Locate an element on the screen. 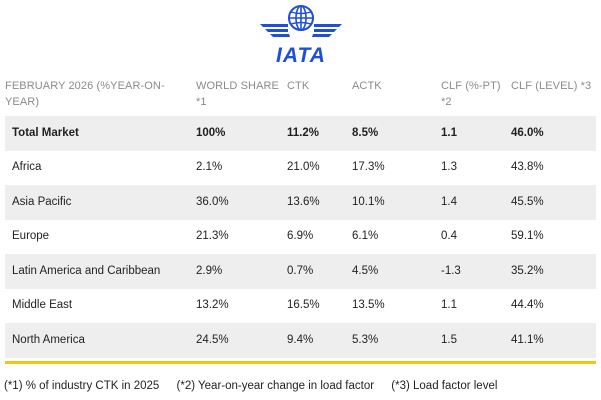 Image resolution: width=601 pixels, height=400 pixels. region-name: Europe is located at coordinates (31, 236).